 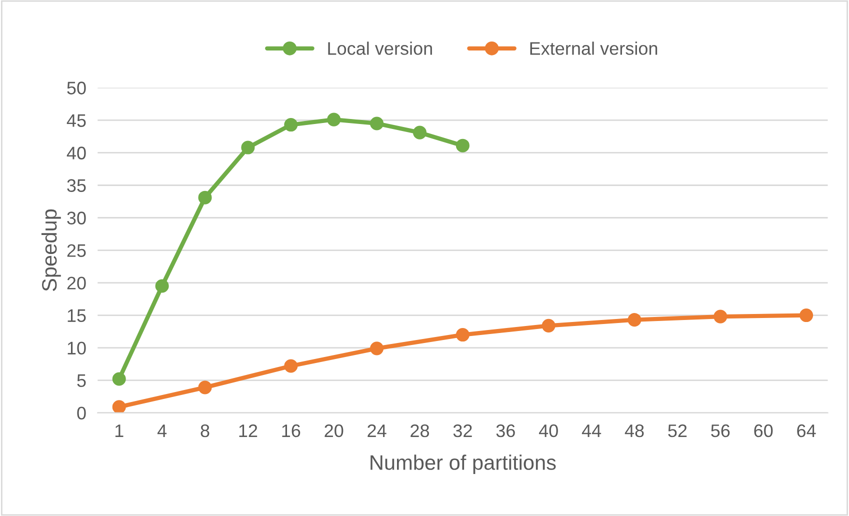 What do you see at coordinates (505, 431) in the screenshot?
I see `x-tick-label: 36` at bounding box center [505, 431].